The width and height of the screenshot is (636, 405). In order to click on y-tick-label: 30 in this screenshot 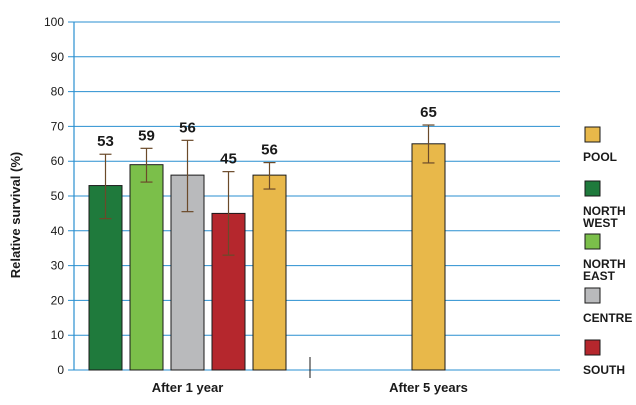, I will do `click(58, 266)`.